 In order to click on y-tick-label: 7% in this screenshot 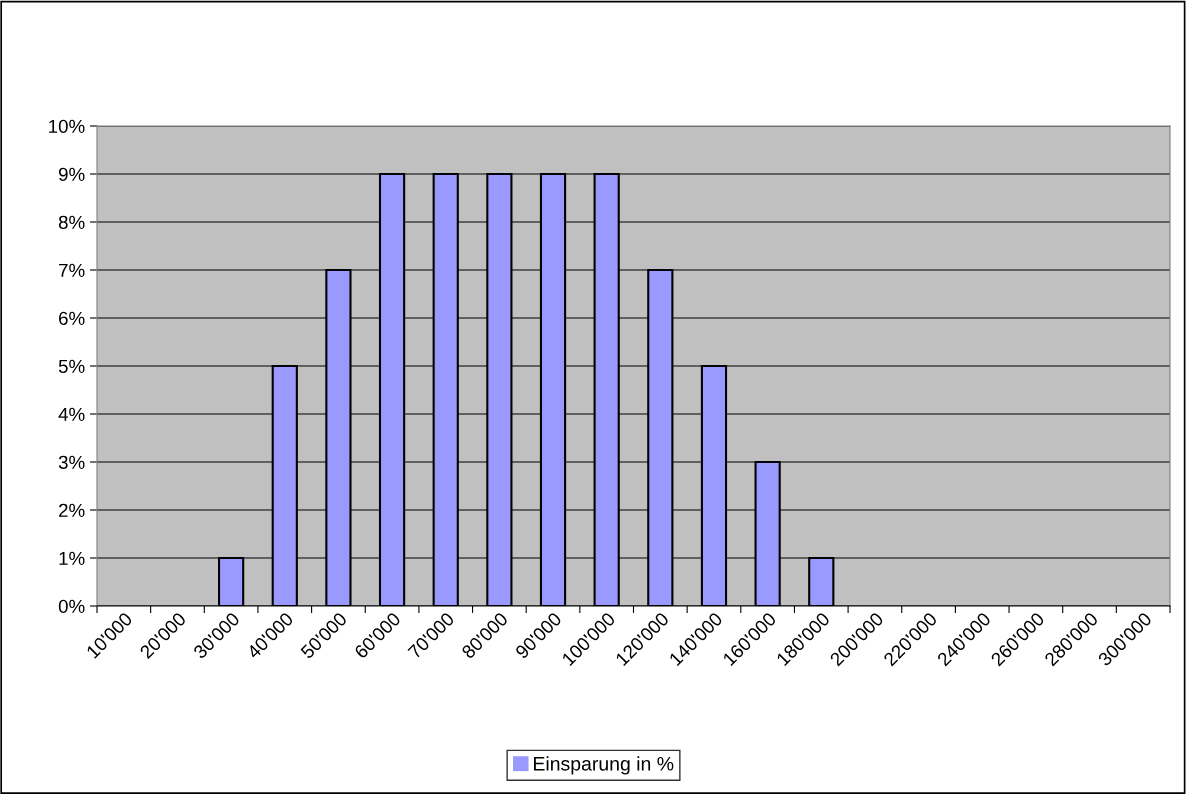, I will do `click(72, 270)`.